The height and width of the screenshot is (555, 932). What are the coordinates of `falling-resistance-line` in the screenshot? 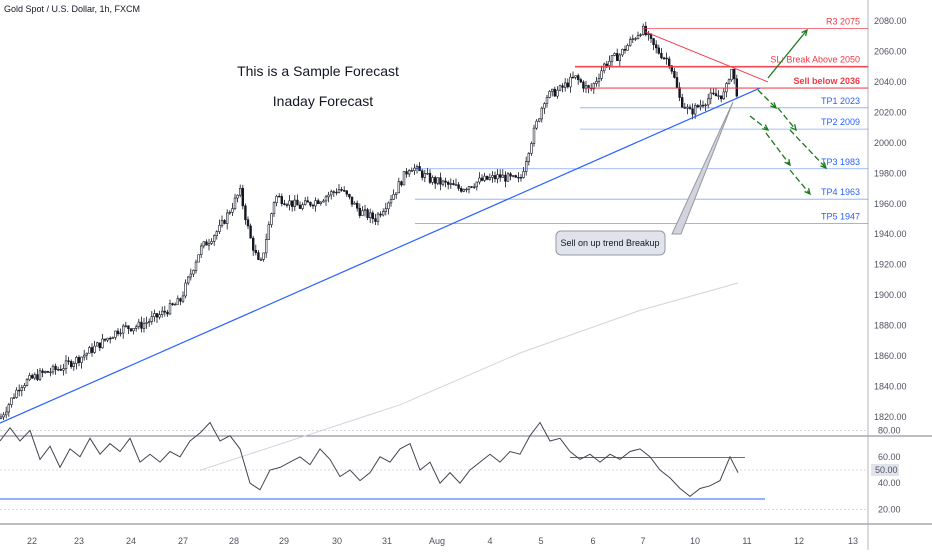 It's located at (706, 57).